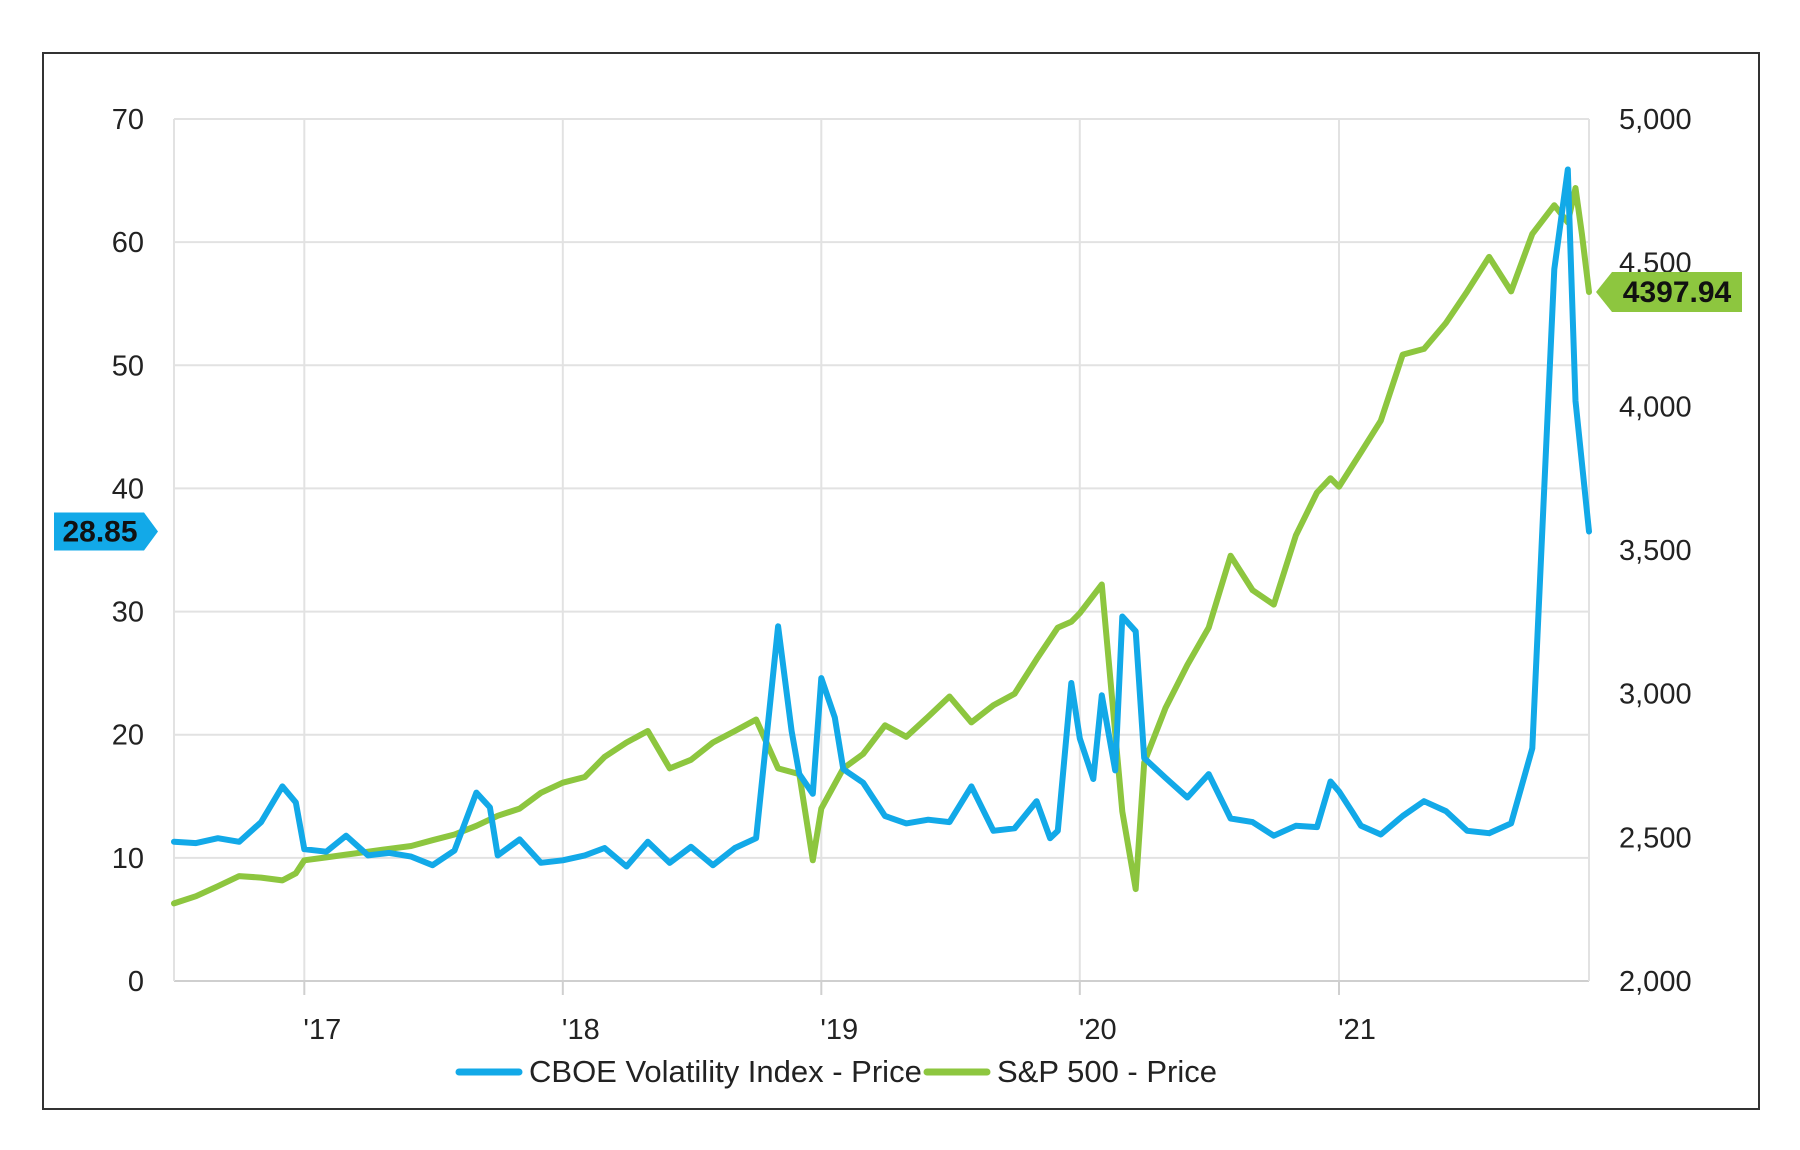 The width and height of the screenshot is (1800, 1150). What do you see at coordinates (136, 982) in the screenshot?
I see `y-left-tick-label: 0` at bounding box center [136, 982].